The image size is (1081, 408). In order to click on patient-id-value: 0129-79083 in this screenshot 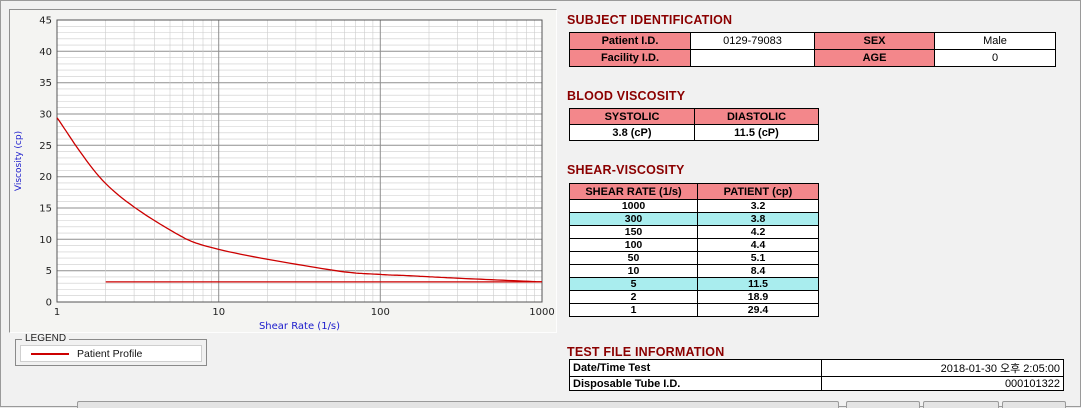, I will do `click(752, 41)`.